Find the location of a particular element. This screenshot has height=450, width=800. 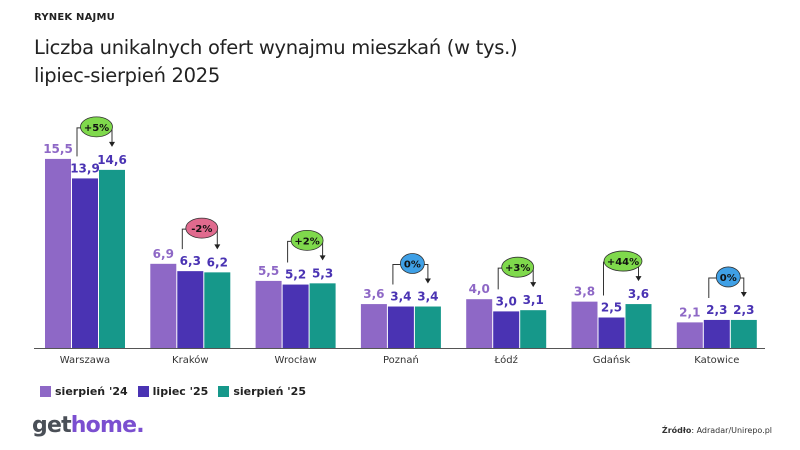

data-label: 4,0 is located at coordinates (479, 289).